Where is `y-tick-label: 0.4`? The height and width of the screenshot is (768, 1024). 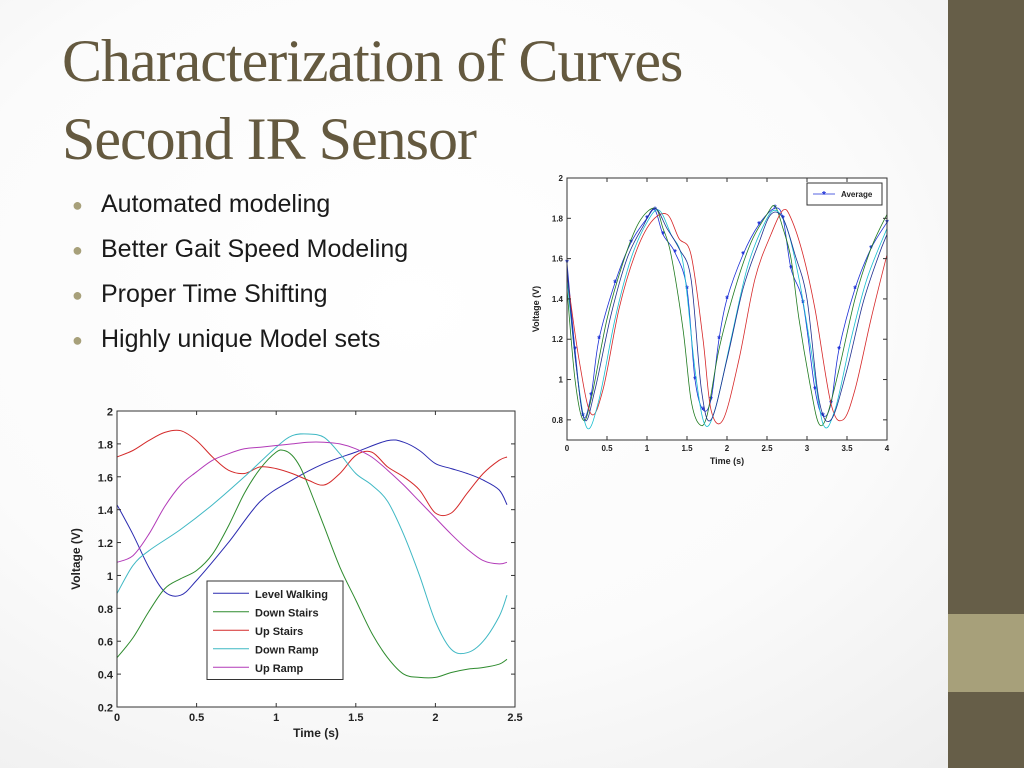
y-tick-label: 0.4 is located at coordinates (106, 676).